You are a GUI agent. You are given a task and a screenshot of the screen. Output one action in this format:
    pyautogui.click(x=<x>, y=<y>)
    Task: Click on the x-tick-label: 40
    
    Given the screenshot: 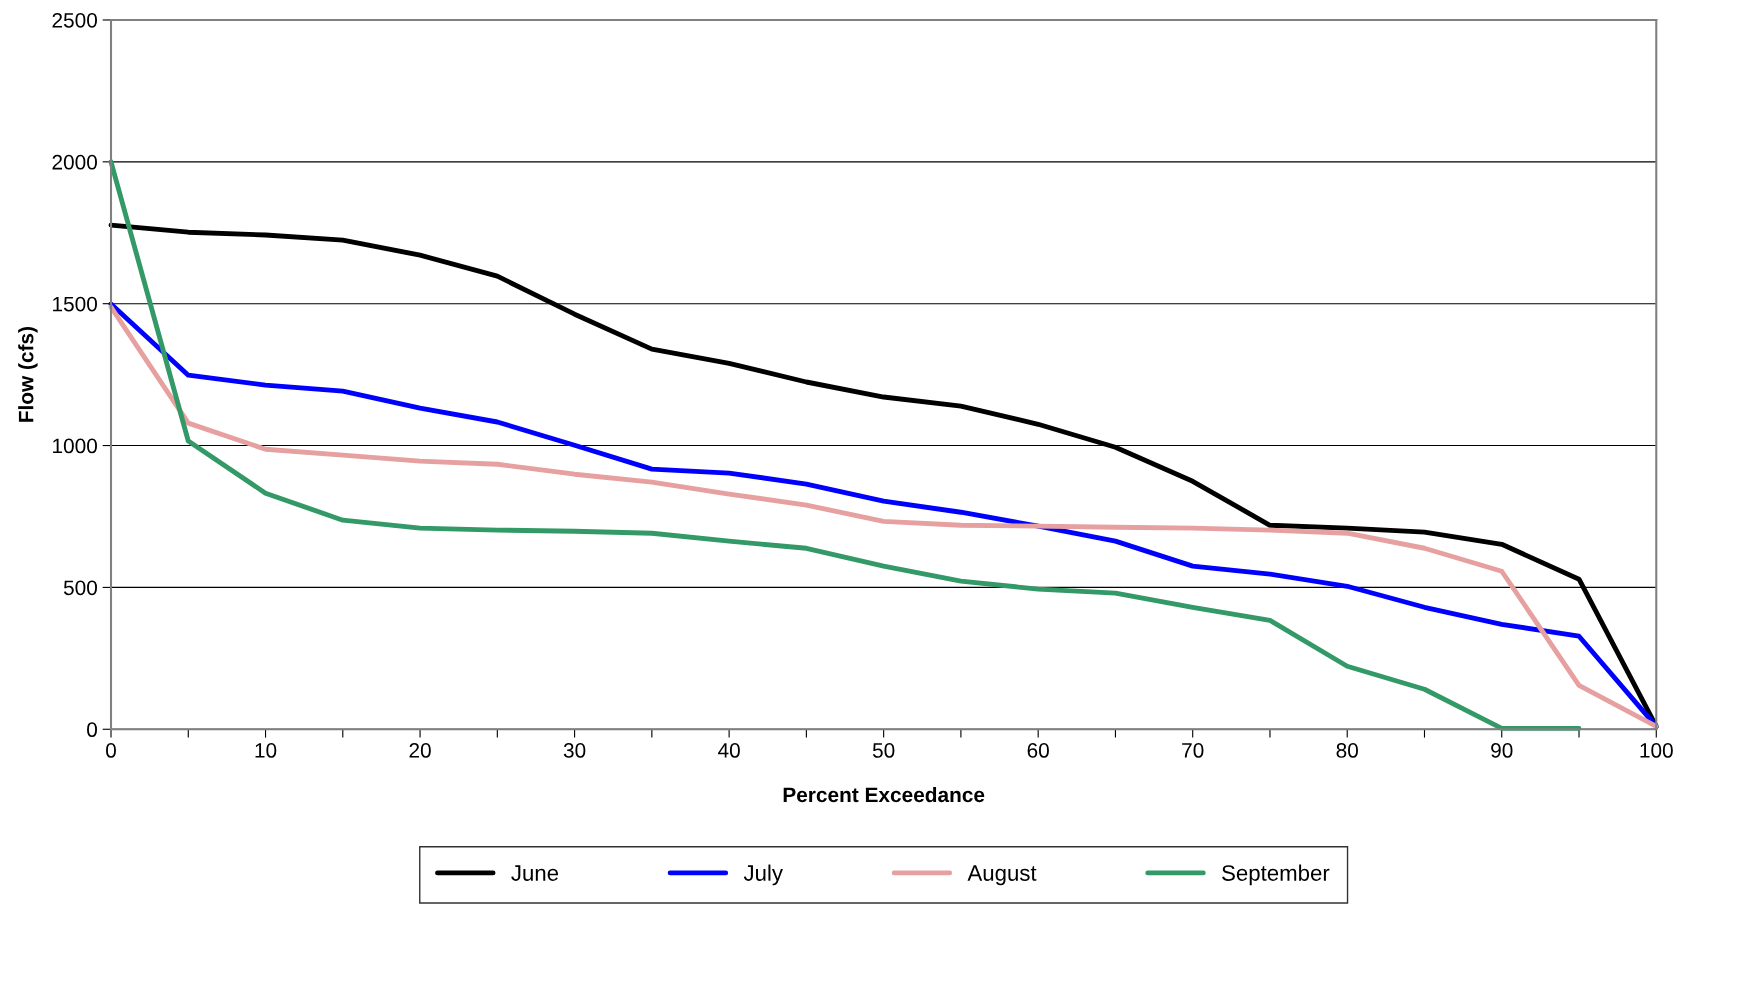 What is the action you would take?
    pyautogui.click(x=729, y=750)
    